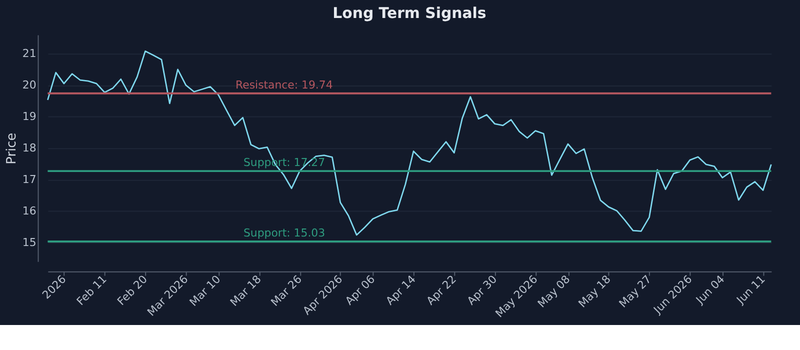  I want to click on y-tick-label: 18, so click(29, 148).